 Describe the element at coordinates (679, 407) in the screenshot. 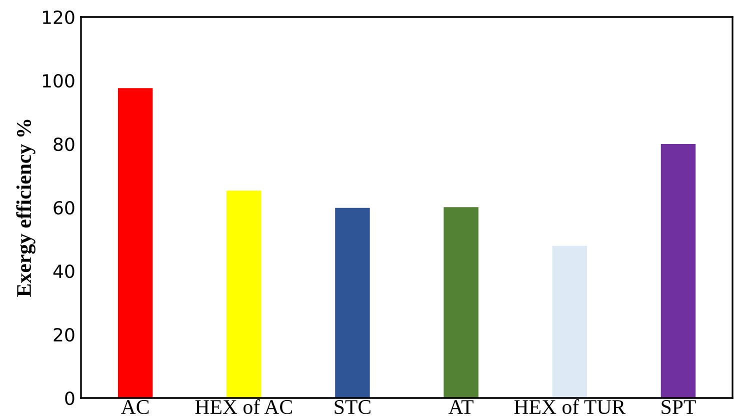

I see `x-tick-label: SPT` at that location.